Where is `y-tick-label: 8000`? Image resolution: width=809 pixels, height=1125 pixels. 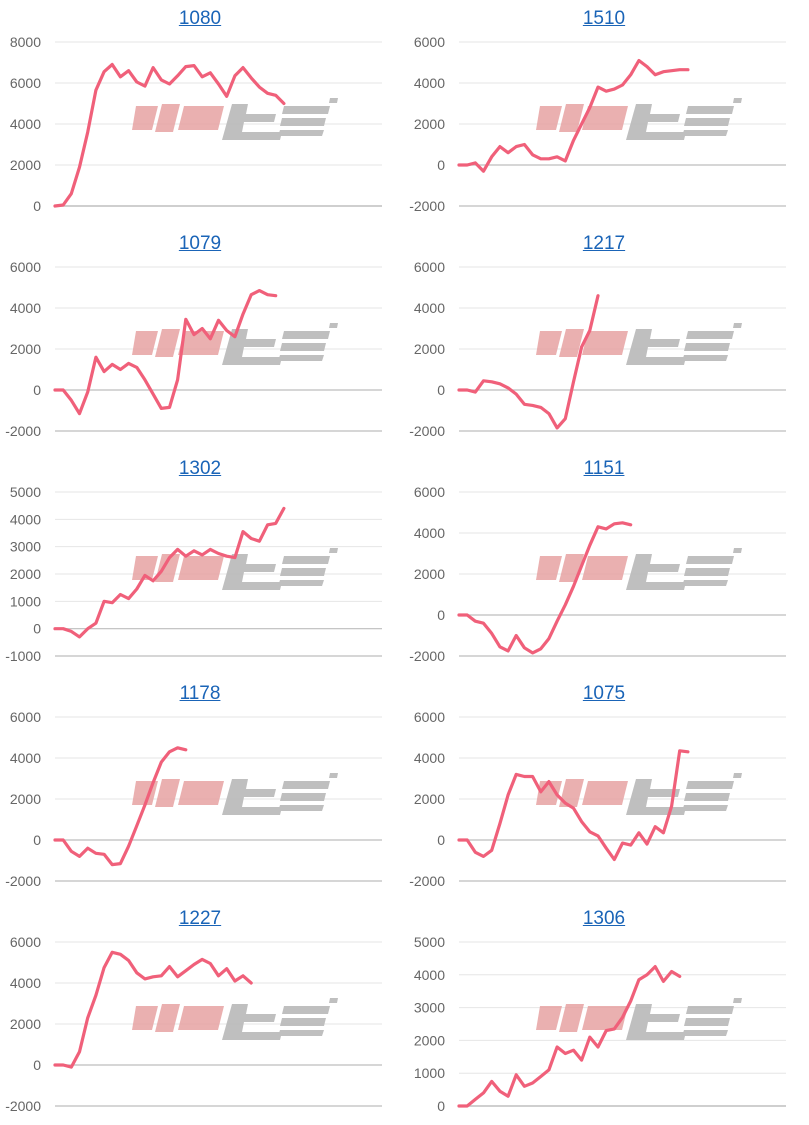
y-tick-label: 8000 is located at coordinates (25, 42).